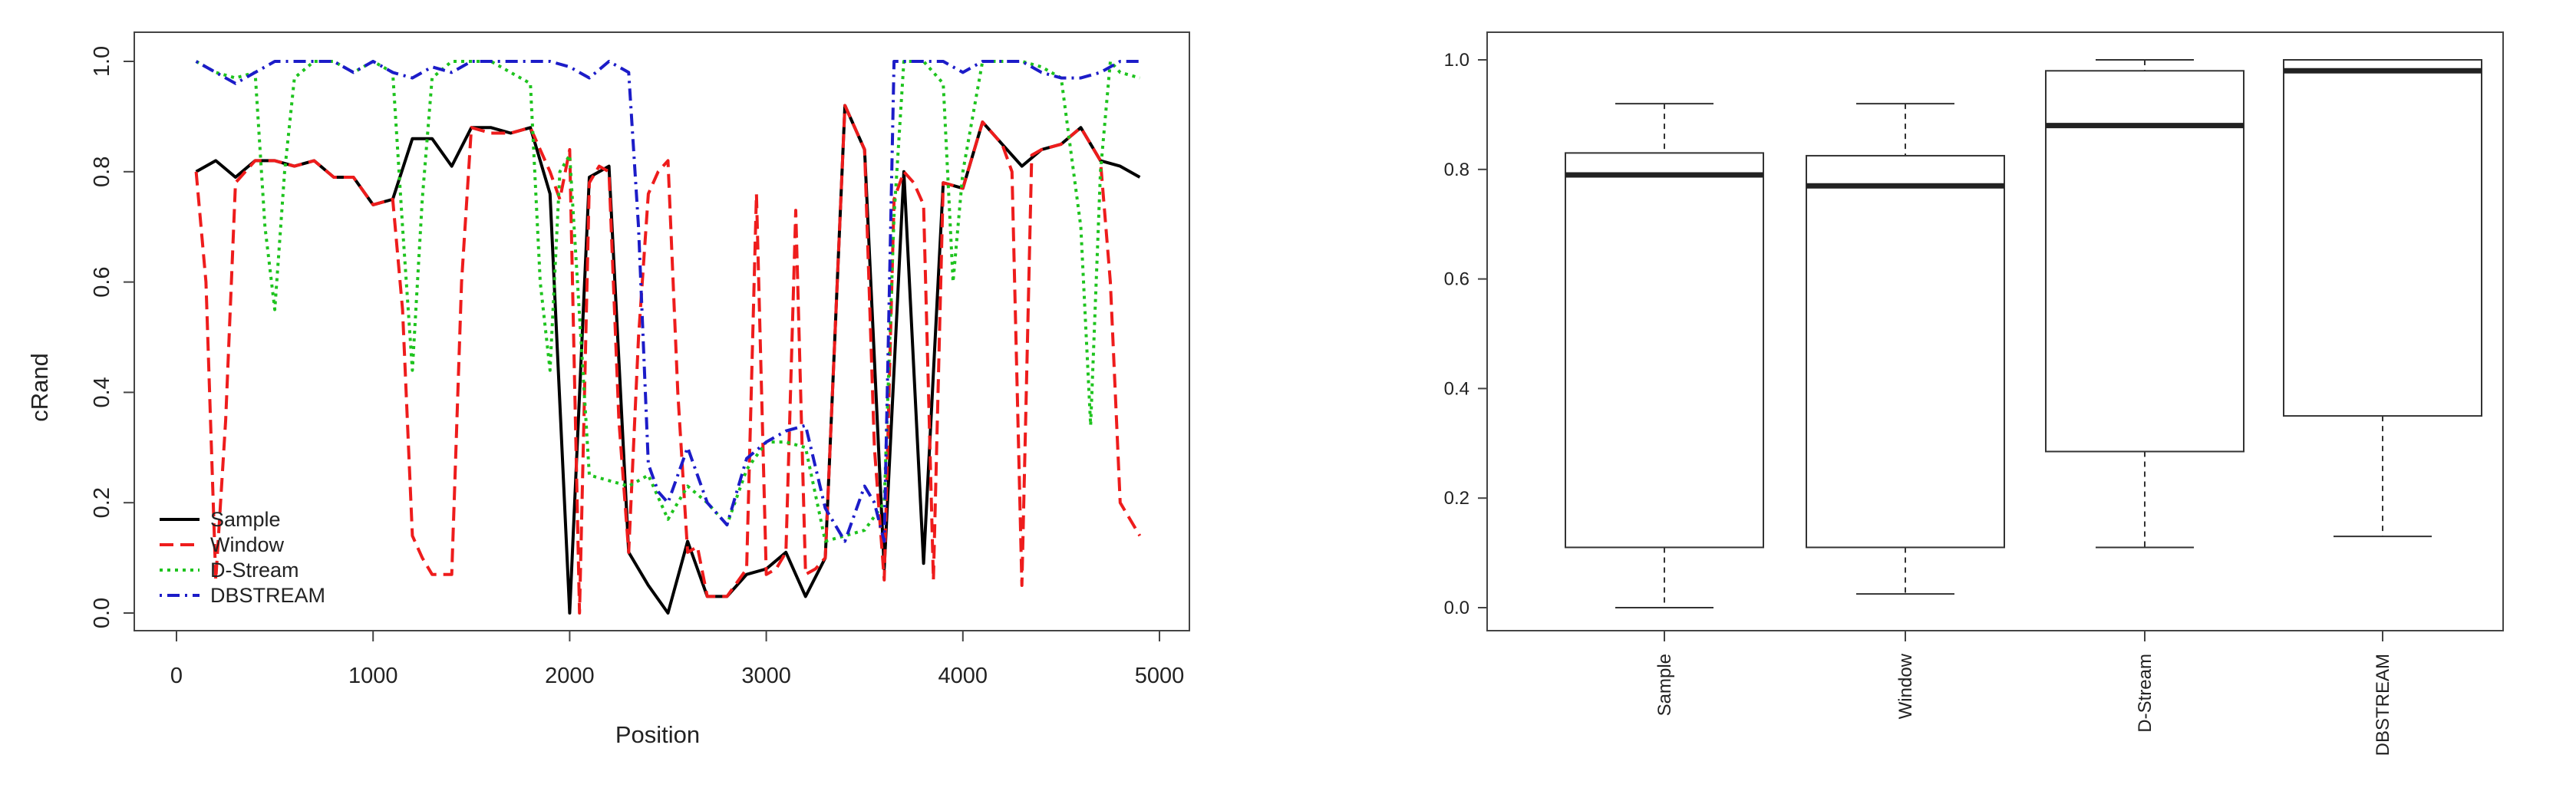 The width and height of the screenshot is (2576, 801). I want to click on legend-label: DBSTREAM, so click(267, 595).